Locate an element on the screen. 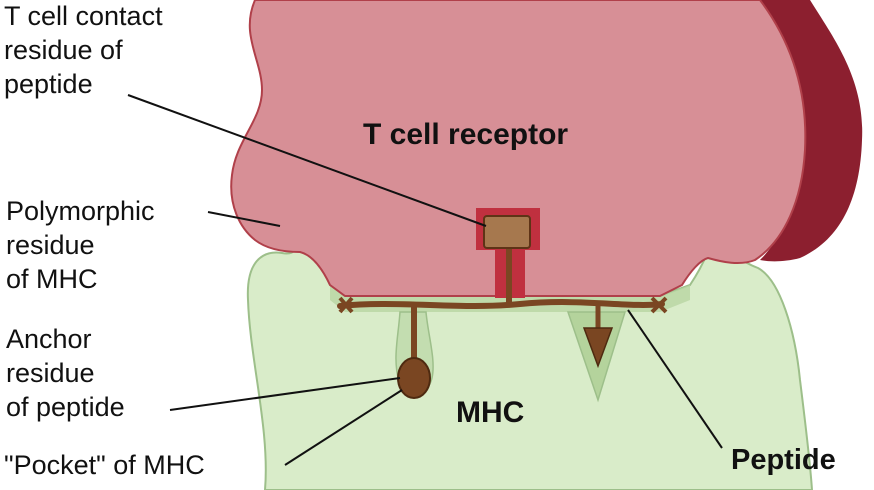 This screenshot has height=490, width=874. mhc-label: MHC is located at coordinates (490, 412).